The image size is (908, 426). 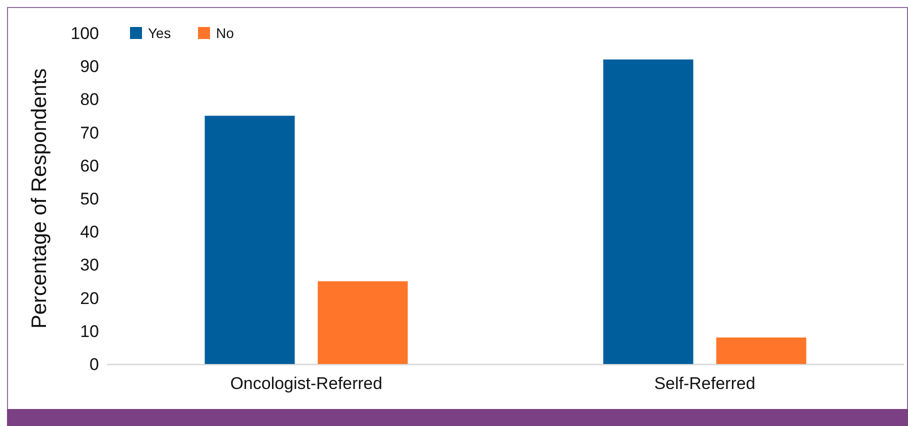 I want to click on x-tick-label: Oncologist-Referred, so click(x=306, y=383).